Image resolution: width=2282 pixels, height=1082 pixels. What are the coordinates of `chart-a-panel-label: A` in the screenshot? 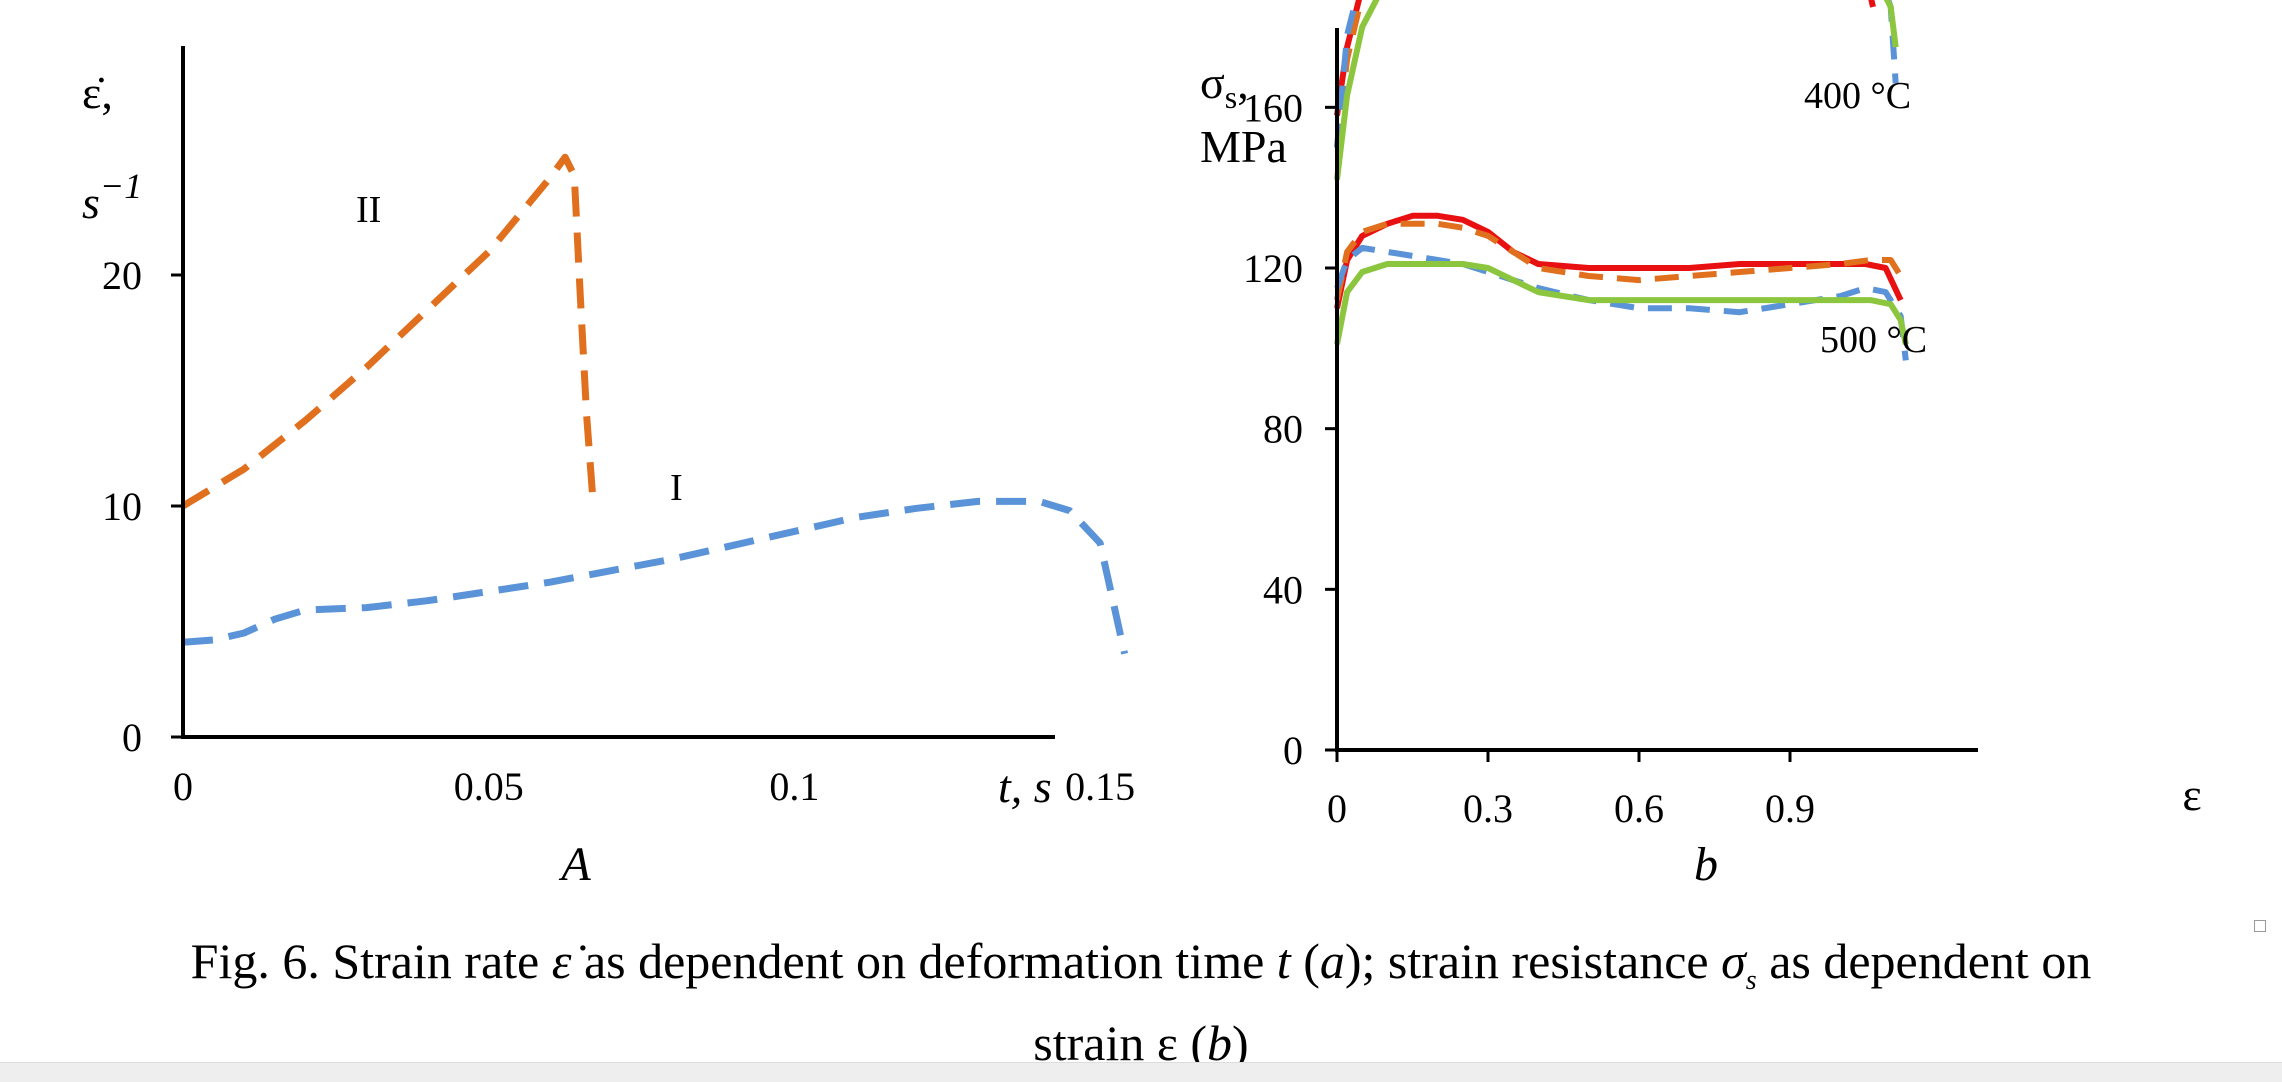 It's located at (574, 864).